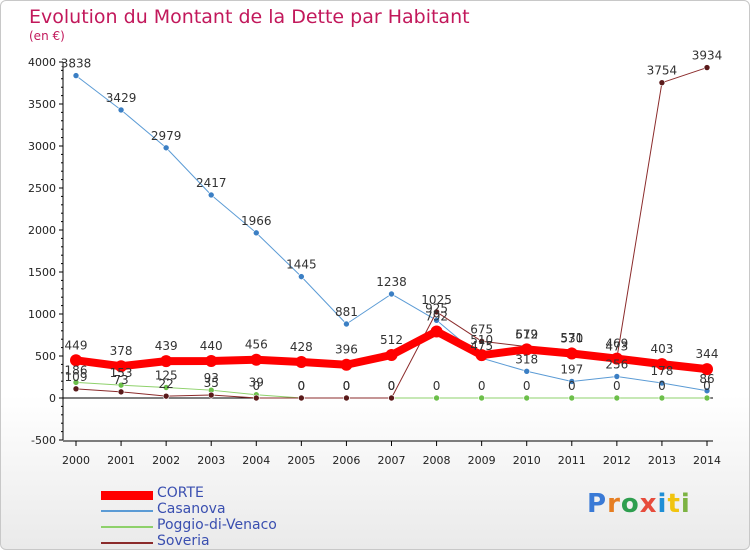 Image resolution: width=750 pixels, height=550 pixels. I want to click on data-label-soveria: 109, so click(76, 377).